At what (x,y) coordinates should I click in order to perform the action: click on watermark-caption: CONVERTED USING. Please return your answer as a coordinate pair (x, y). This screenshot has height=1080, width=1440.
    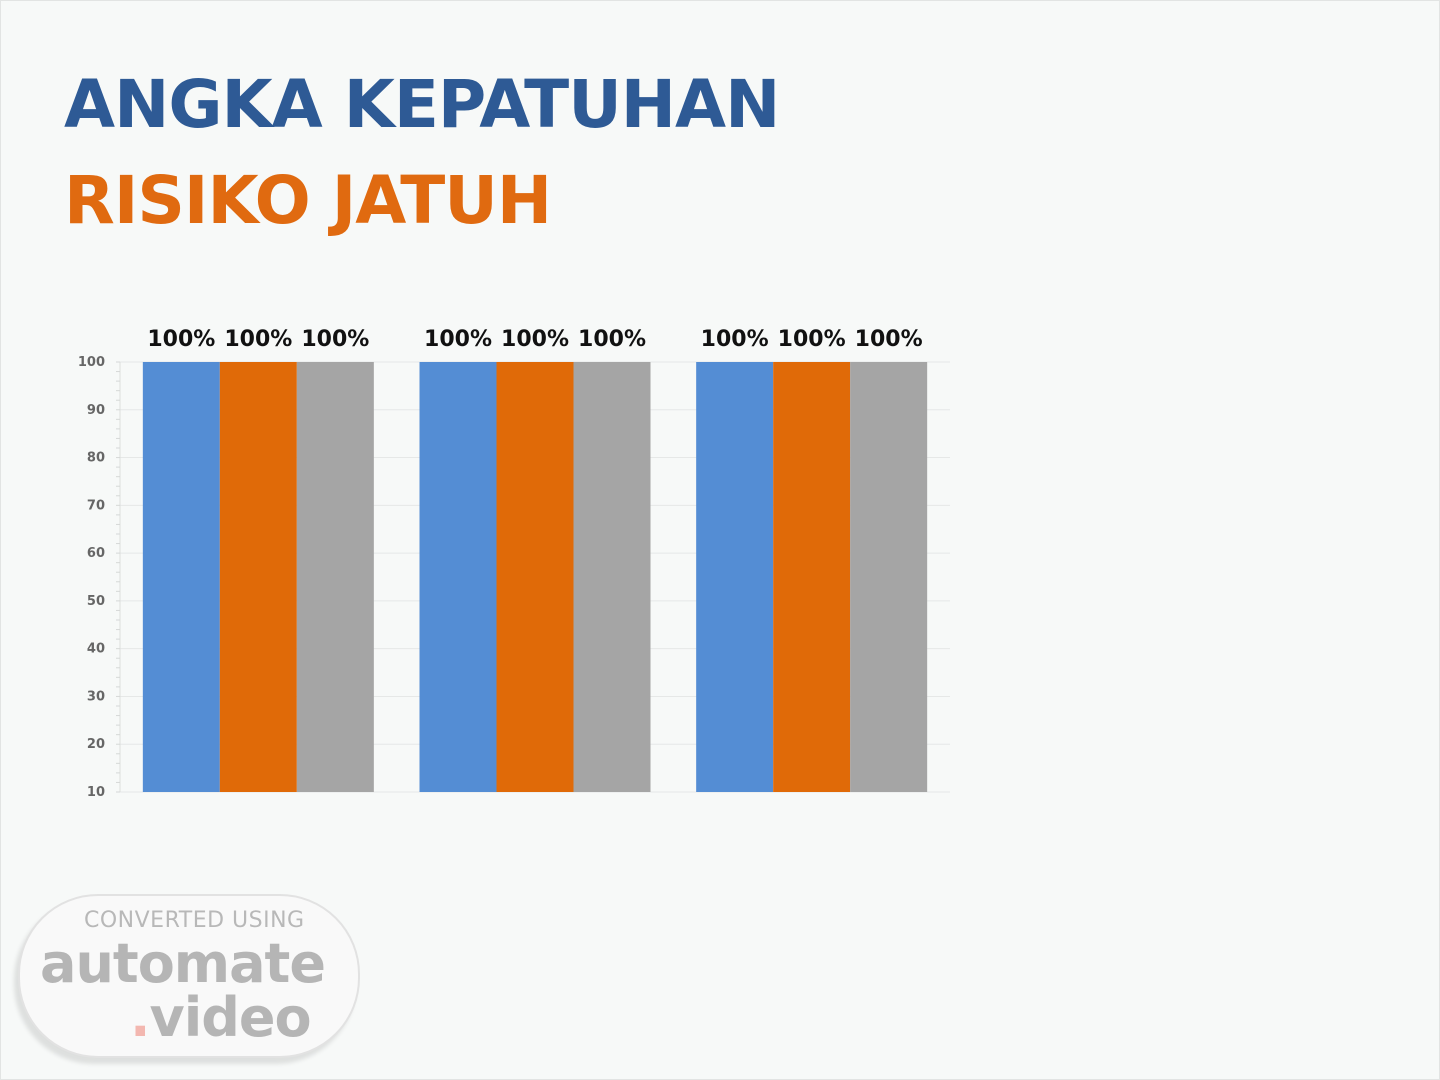
    Looking at the image, I should click on (194, 920).